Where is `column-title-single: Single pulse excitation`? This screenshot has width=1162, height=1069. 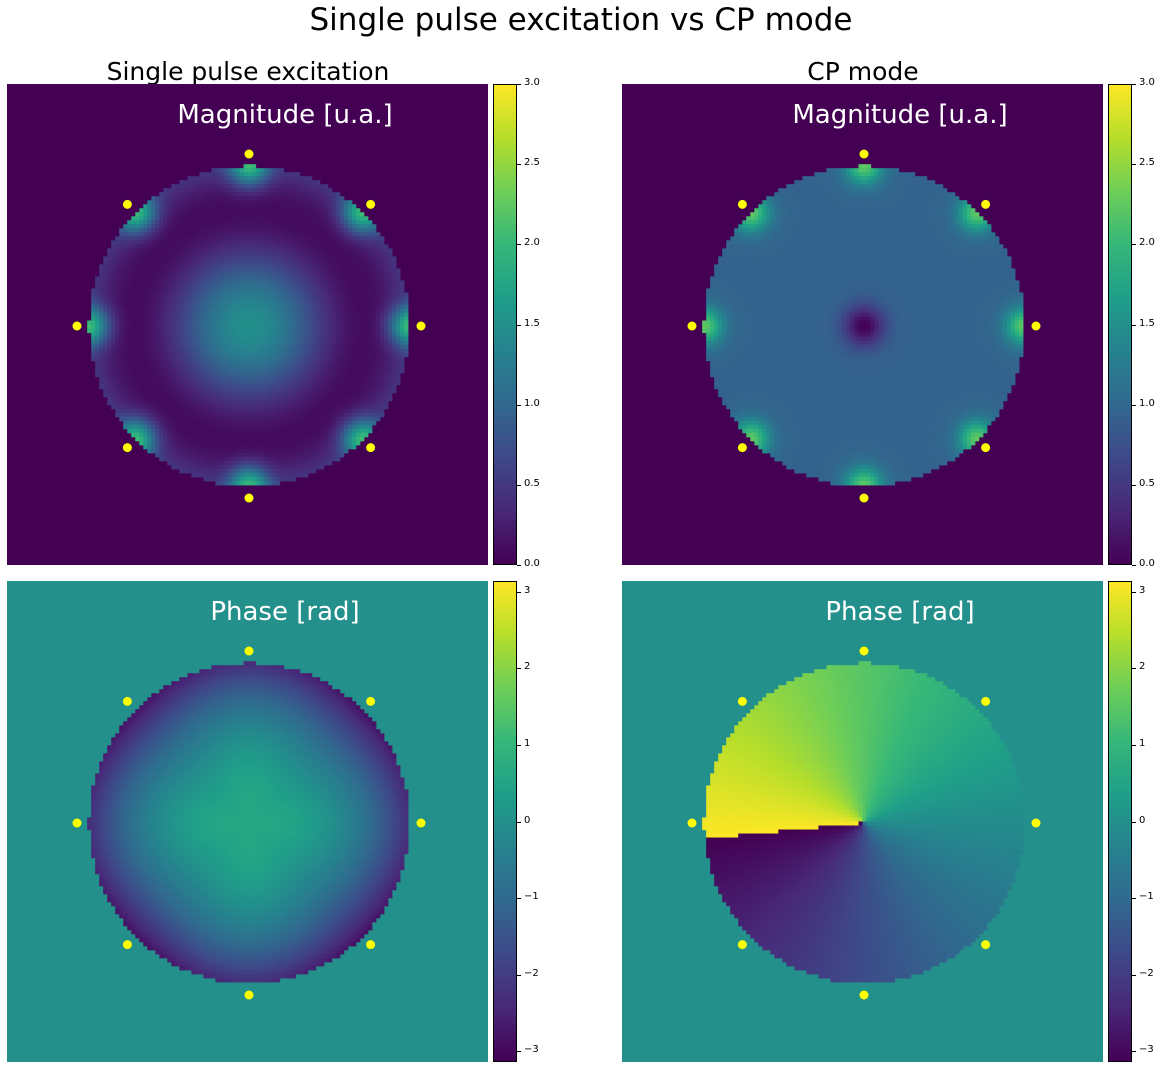
column-title-single: Single pulse excitation is located at coordinates (248, 71).